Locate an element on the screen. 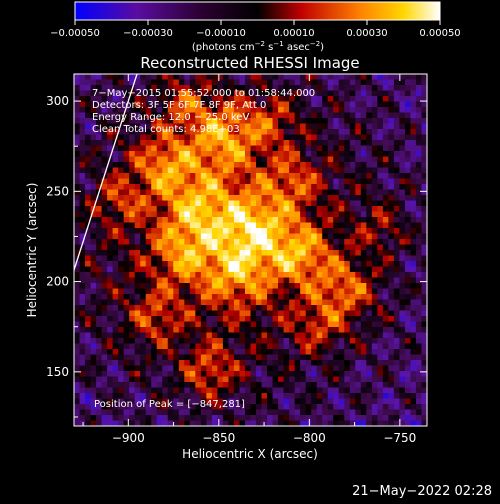 The width and height of the screenshot is (500, 504). y-tick-label: 200 is located at coordinates (57, 282).